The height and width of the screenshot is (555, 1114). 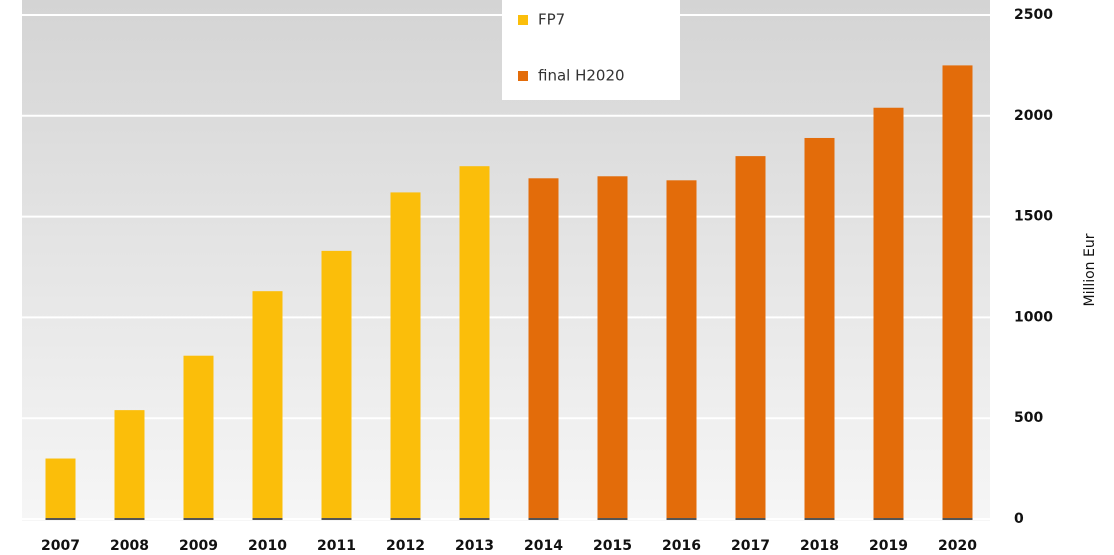 I want to click on x-tick-label: 2014, so click(x=543, y=546).